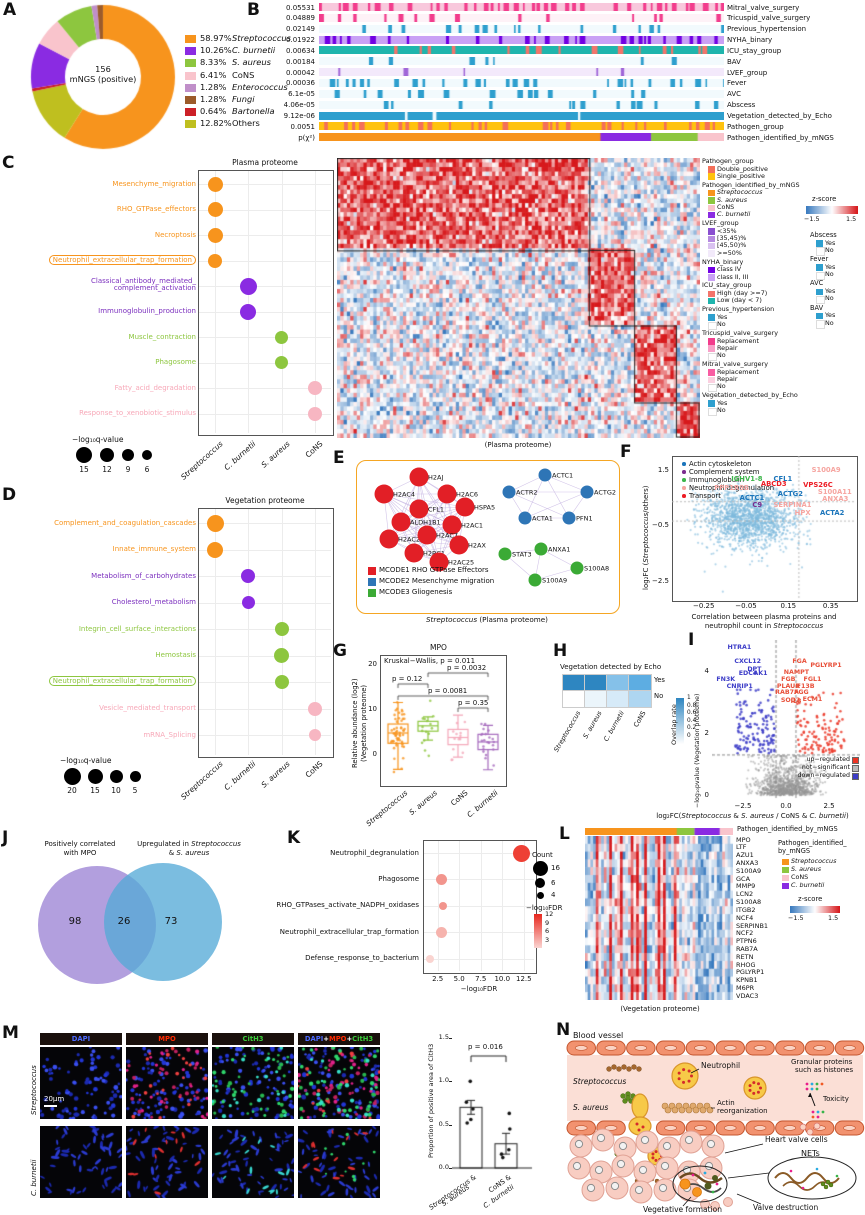  I want to click on panel-label-e: E, so click(339, 458).